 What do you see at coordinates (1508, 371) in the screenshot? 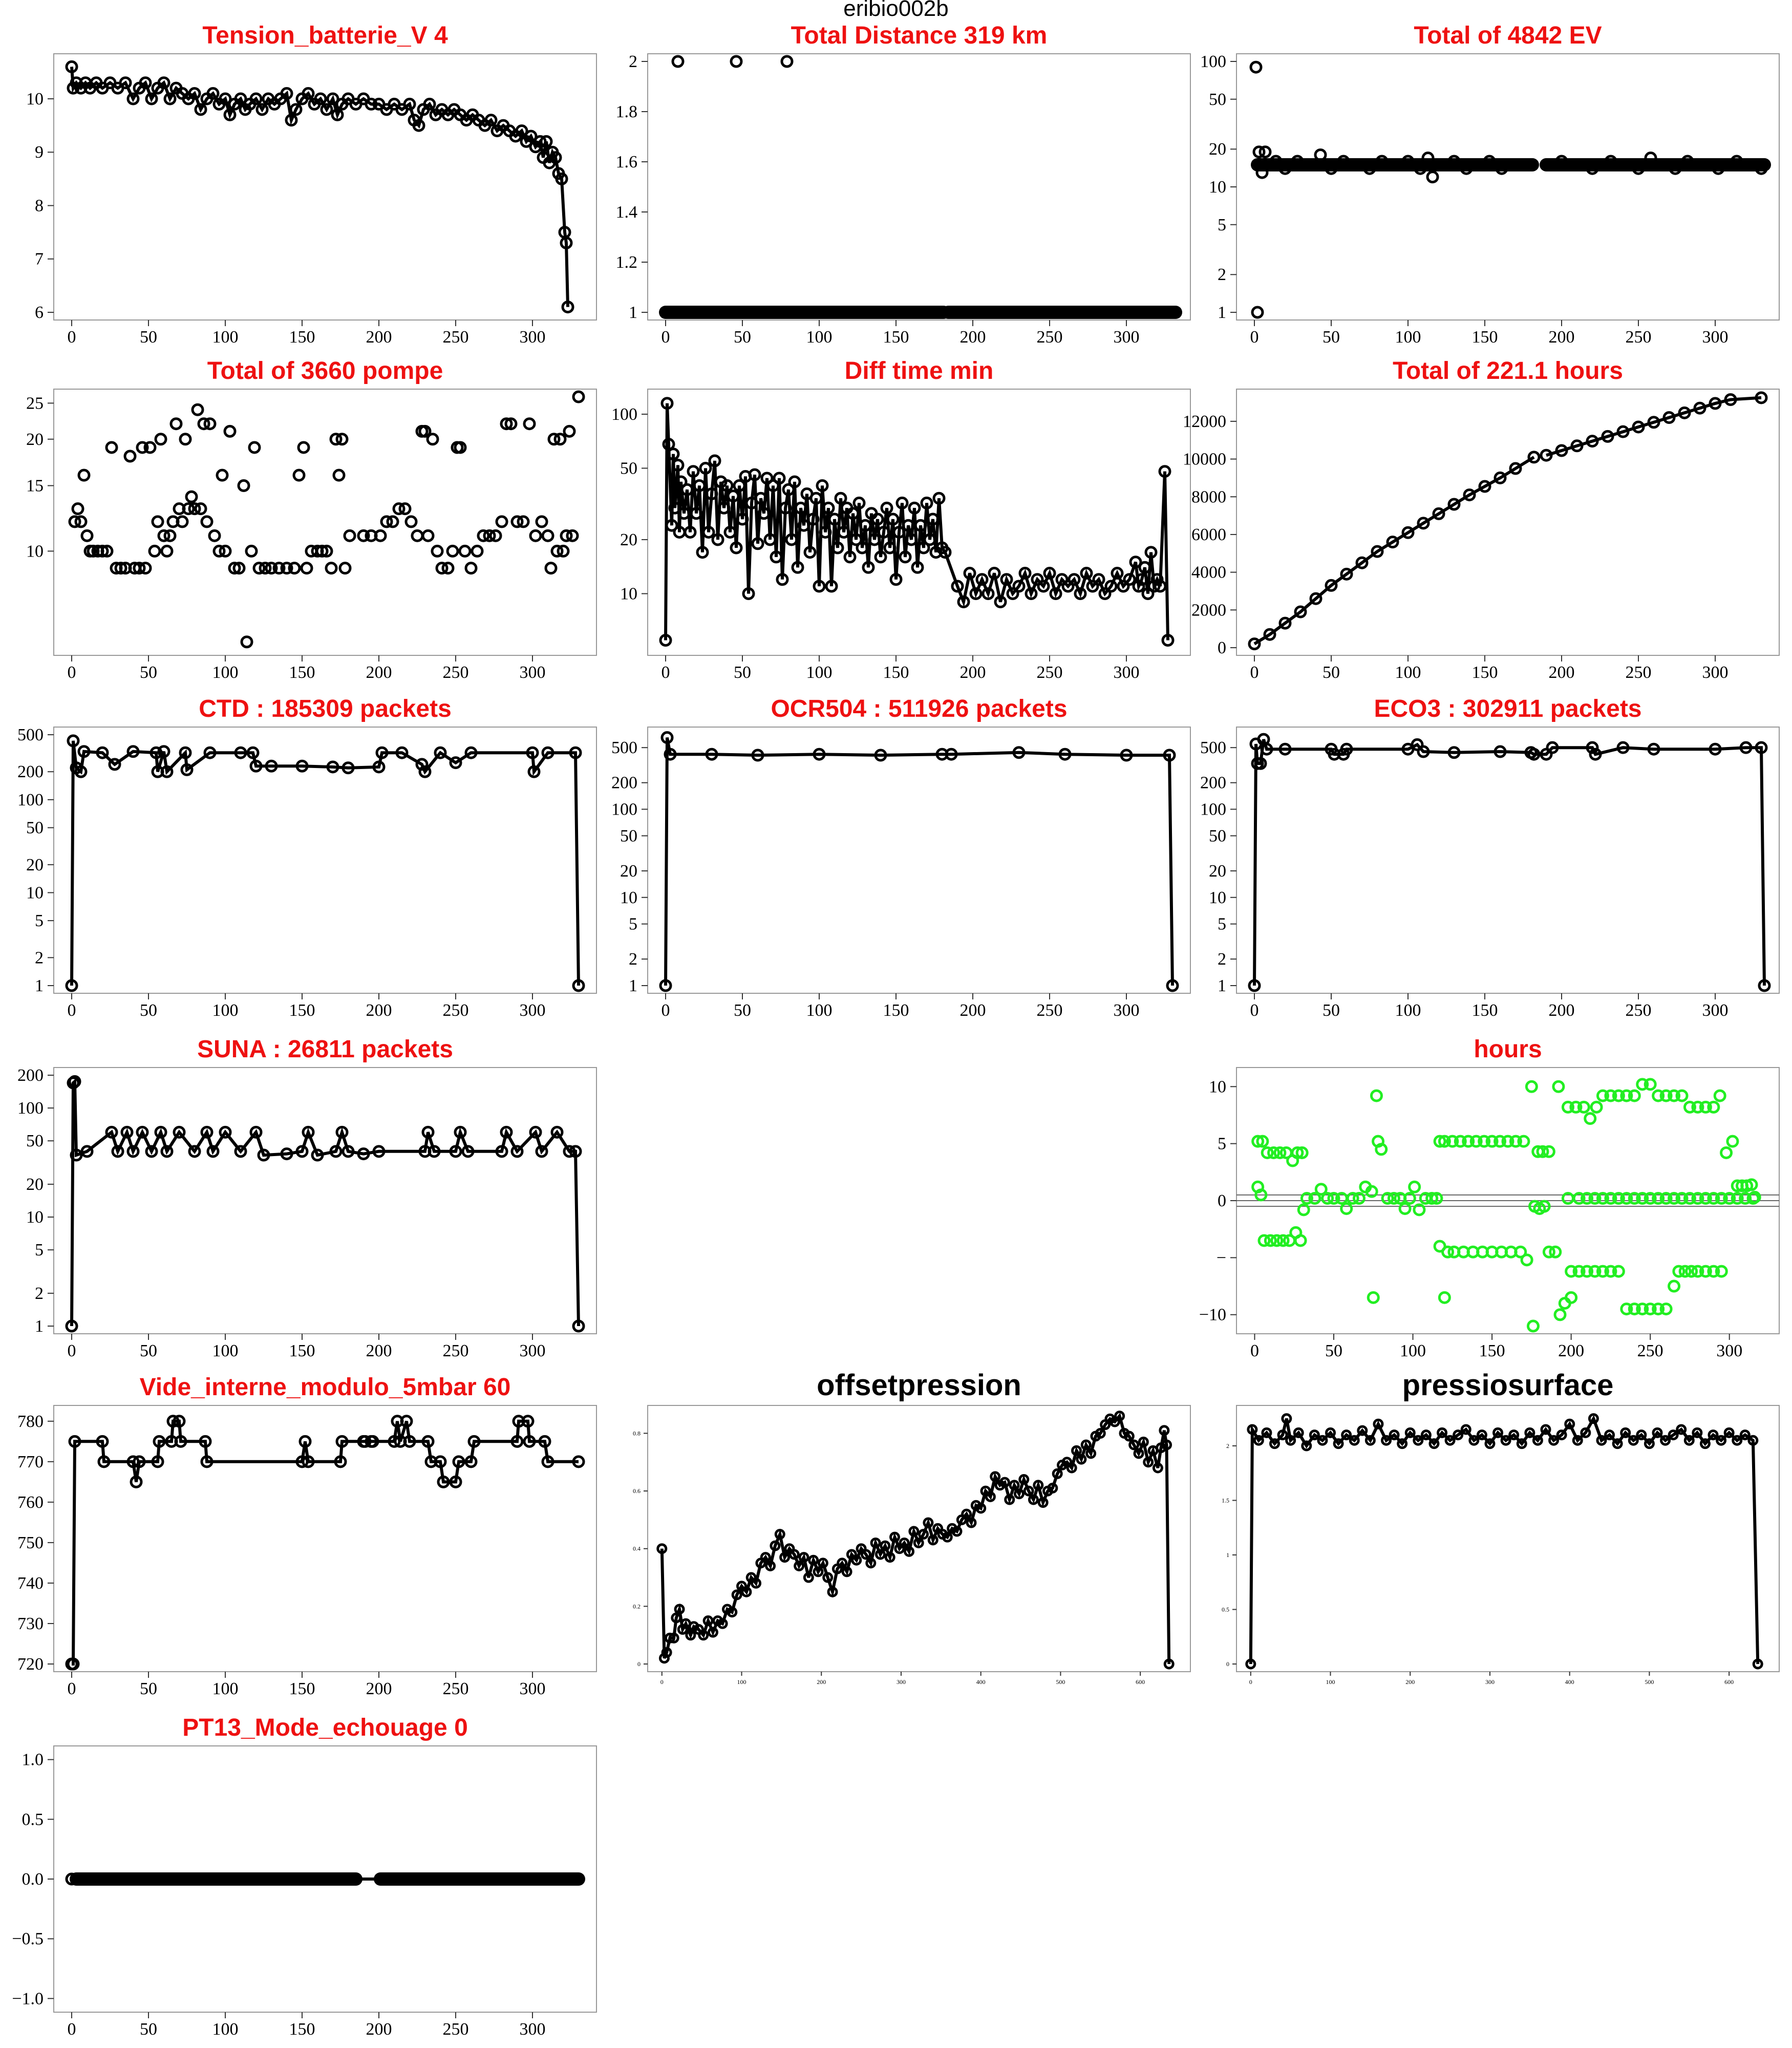
I see `chart-title: Total of 221.1 hours` at bounding box center [1508, 371].